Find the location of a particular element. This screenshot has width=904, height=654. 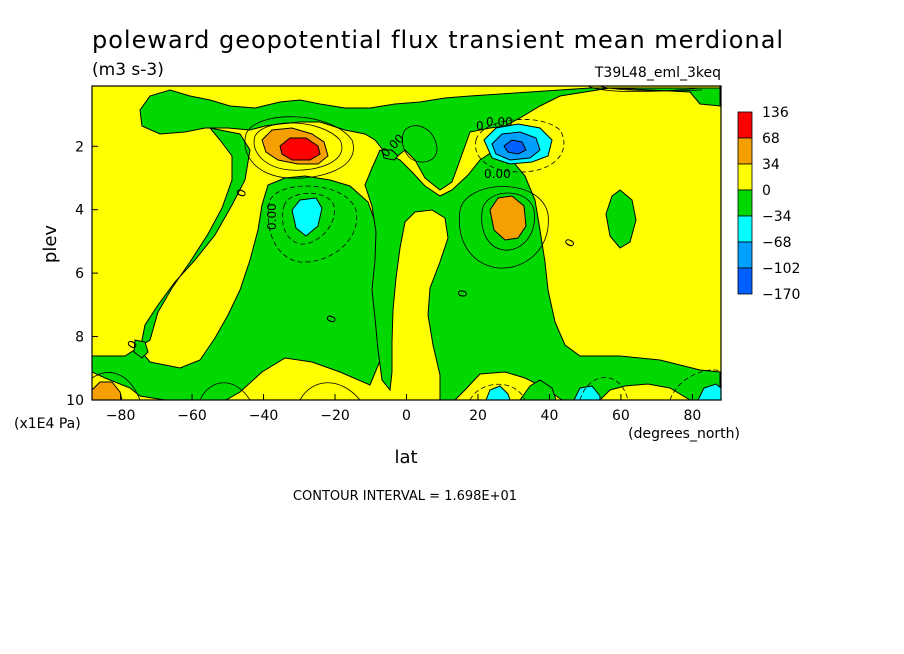

x-axis-units: (degrees_north) is located at coordinates (684, 434).